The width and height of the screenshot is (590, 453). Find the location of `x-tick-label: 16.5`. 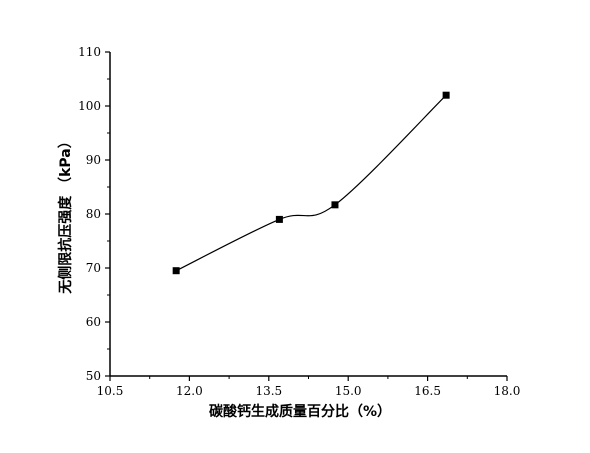

x-tick-label: 16.5 is located at coordinates (427, 391).